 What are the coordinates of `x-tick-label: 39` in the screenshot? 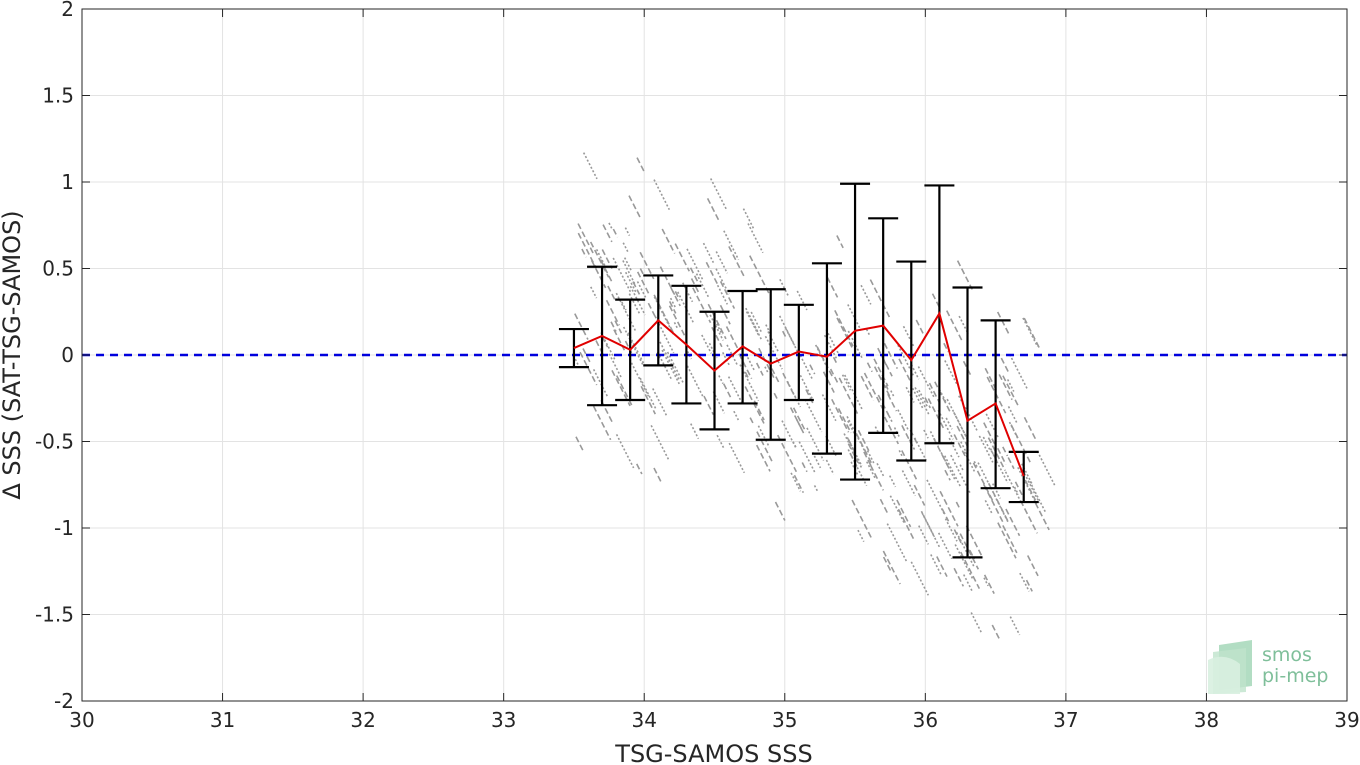 It's located at (1346, 720).